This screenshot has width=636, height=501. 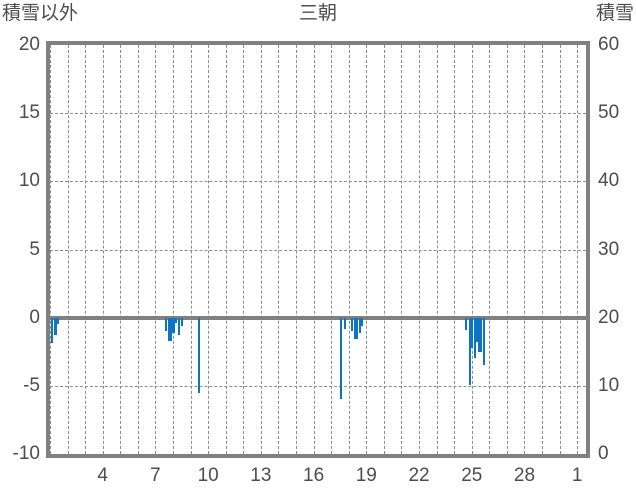 I want to click on x-tick-label: 7, so click(x=155, y=475).